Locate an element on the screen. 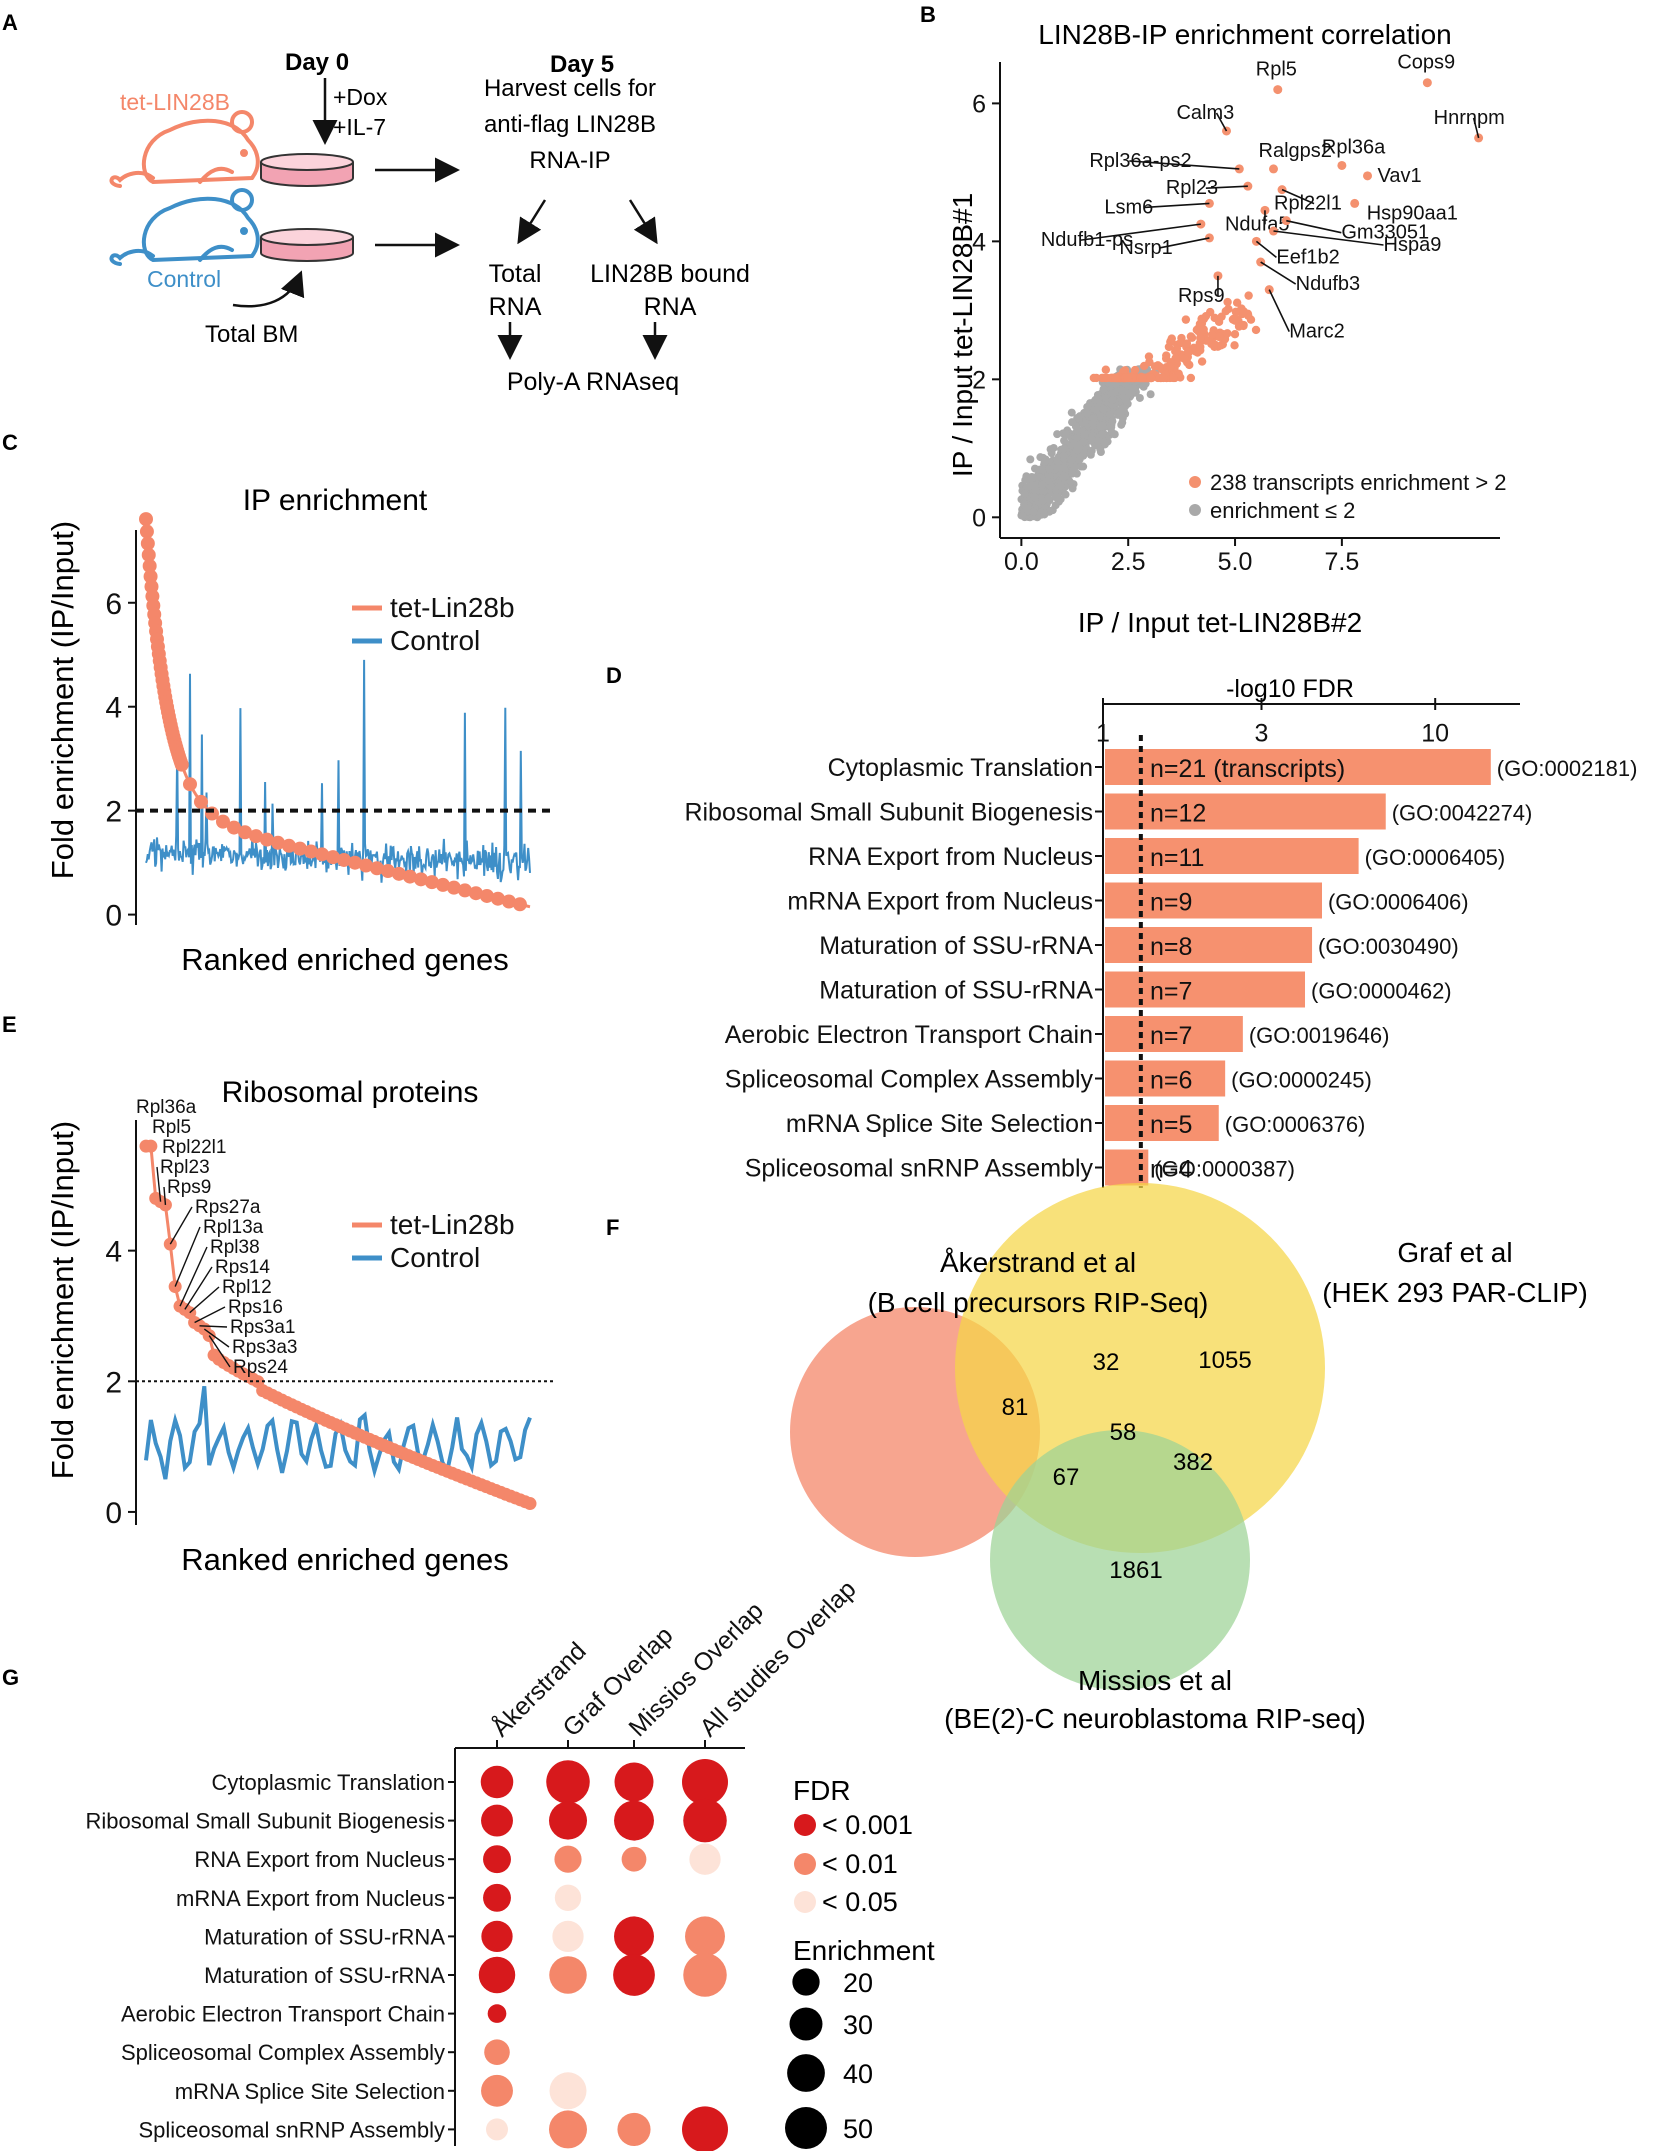 The width and height of the screenshot is (1664, 2151). point-label: Ralgps2 is located at coordinates (1295, 151).